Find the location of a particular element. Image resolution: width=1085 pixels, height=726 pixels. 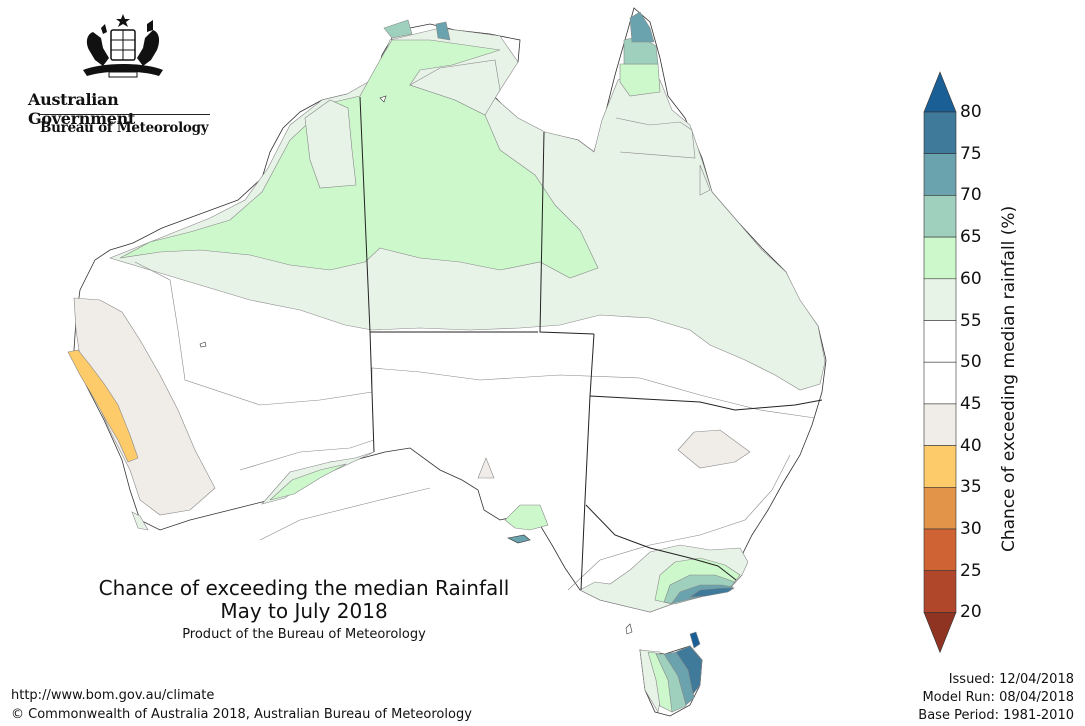

issued-date: Issued: 12/04/2018 is located at coordinates (1011, 679).